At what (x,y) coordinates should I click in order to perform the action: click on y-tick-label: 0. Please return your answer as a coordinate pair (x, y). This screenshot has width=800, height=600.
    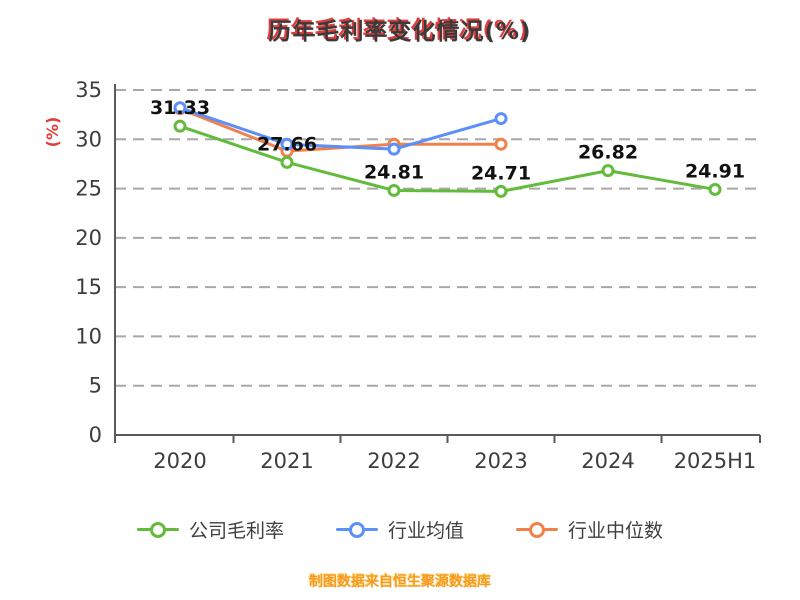
    Looking at the image, I should click on (95, 435).